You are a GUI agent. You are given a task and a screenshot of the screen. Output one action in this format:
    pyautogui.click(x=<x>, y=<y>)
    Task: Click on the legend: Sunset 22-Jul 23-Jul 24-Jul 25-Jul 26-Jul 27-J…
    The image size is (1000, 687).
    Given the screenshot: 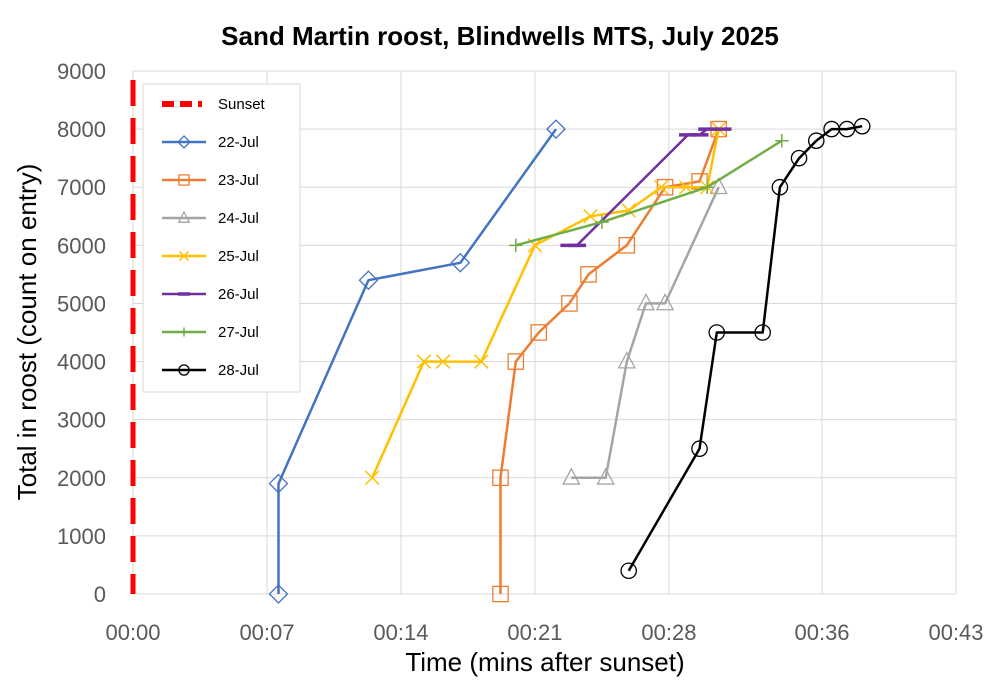 What is the action you would take?
    pyautogui.click(x=221, y=238)
    